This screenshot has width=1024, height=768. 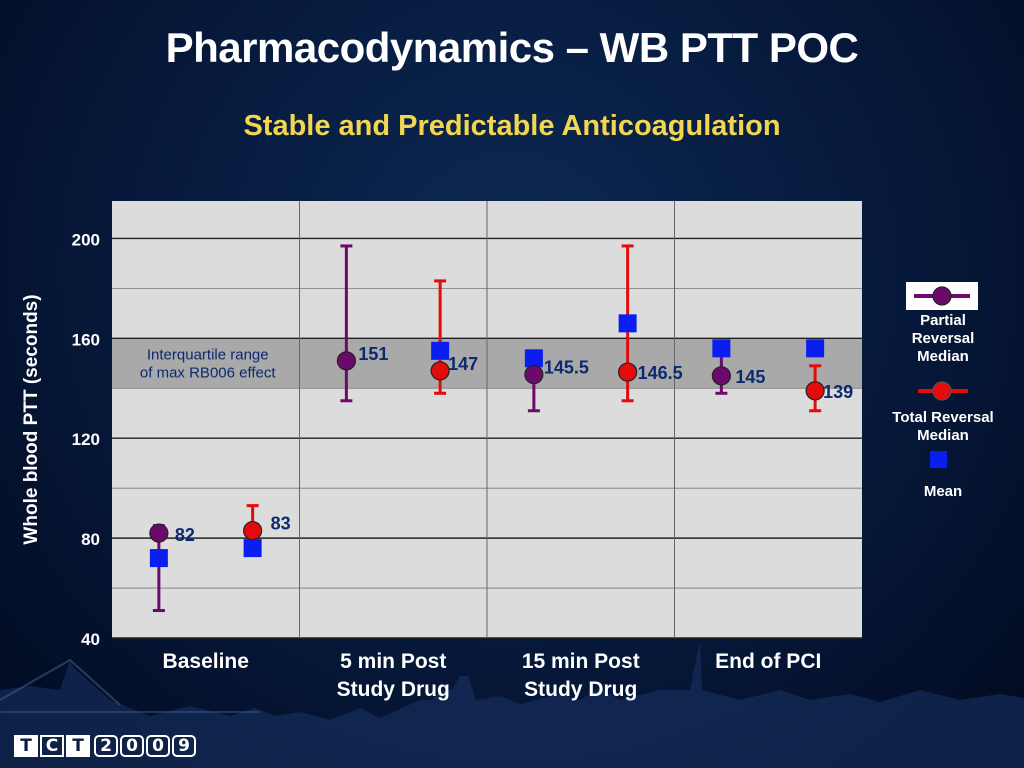 What do you see at coordinates (838, 392) in the screenshot?
I see `data-label: 139` at bounding box center [838, 392].